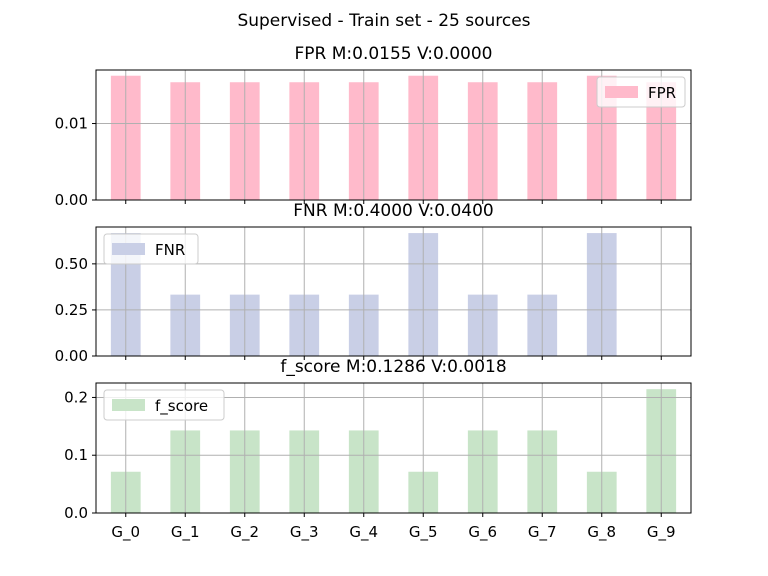 The width and height of the screenshot is (768, 576). I want to click on y-tick-label: 0.50, so click(71, 264).